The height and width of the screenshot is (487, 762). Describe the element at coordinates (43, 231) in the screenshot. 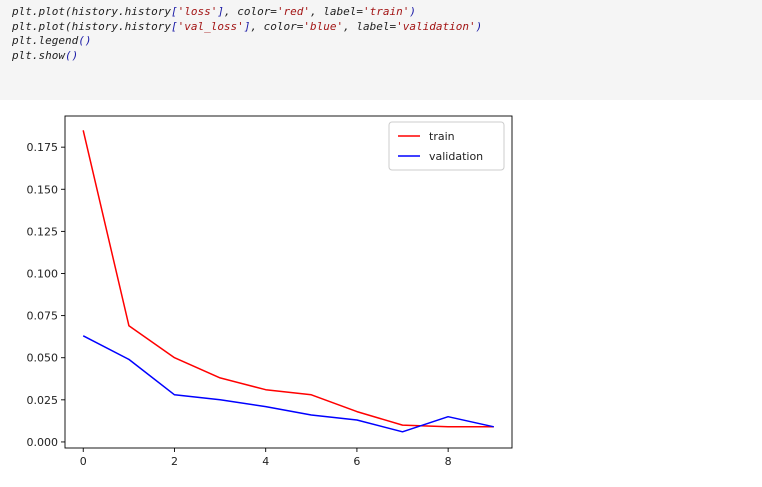

I see `y-tick-label: 0.125` at that location.